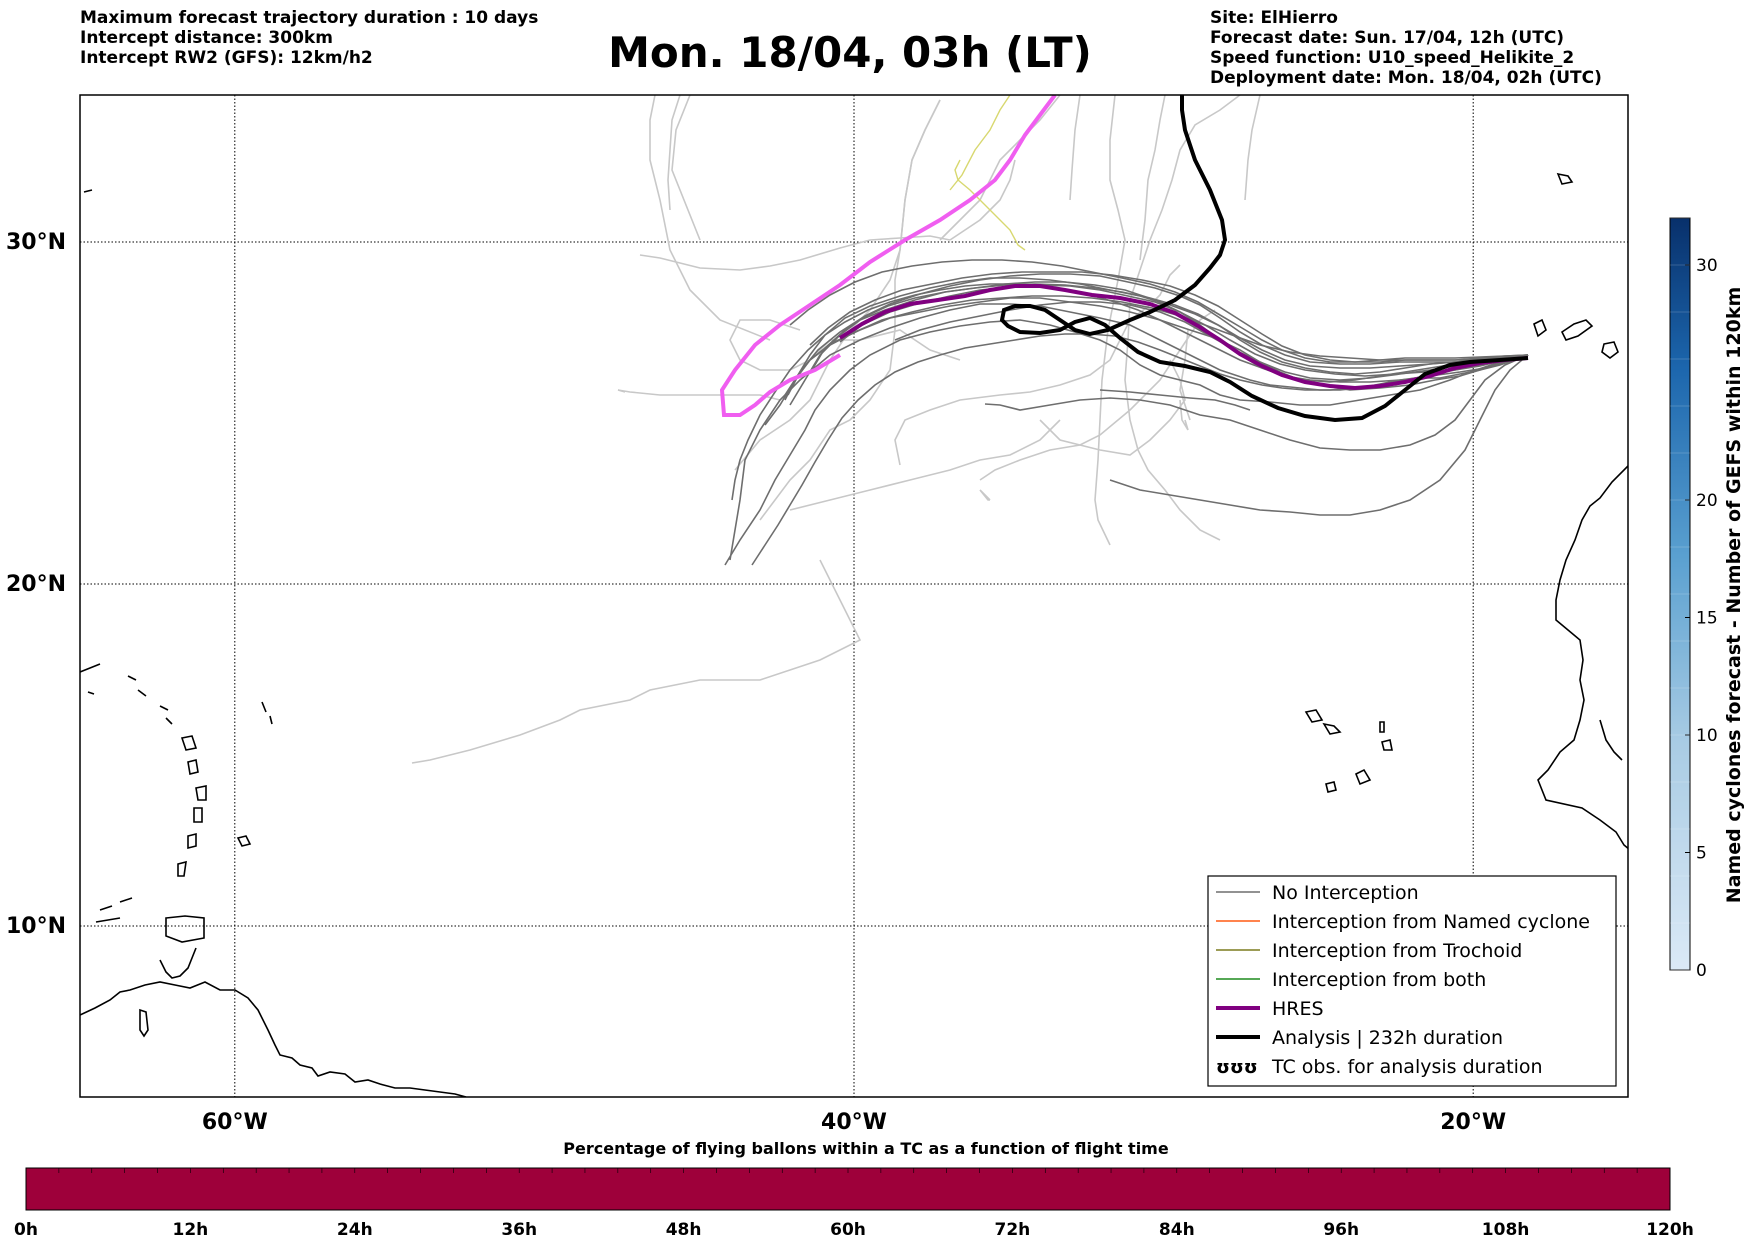  I want to click on longitude-label: 40°W, so click(854, 1122).